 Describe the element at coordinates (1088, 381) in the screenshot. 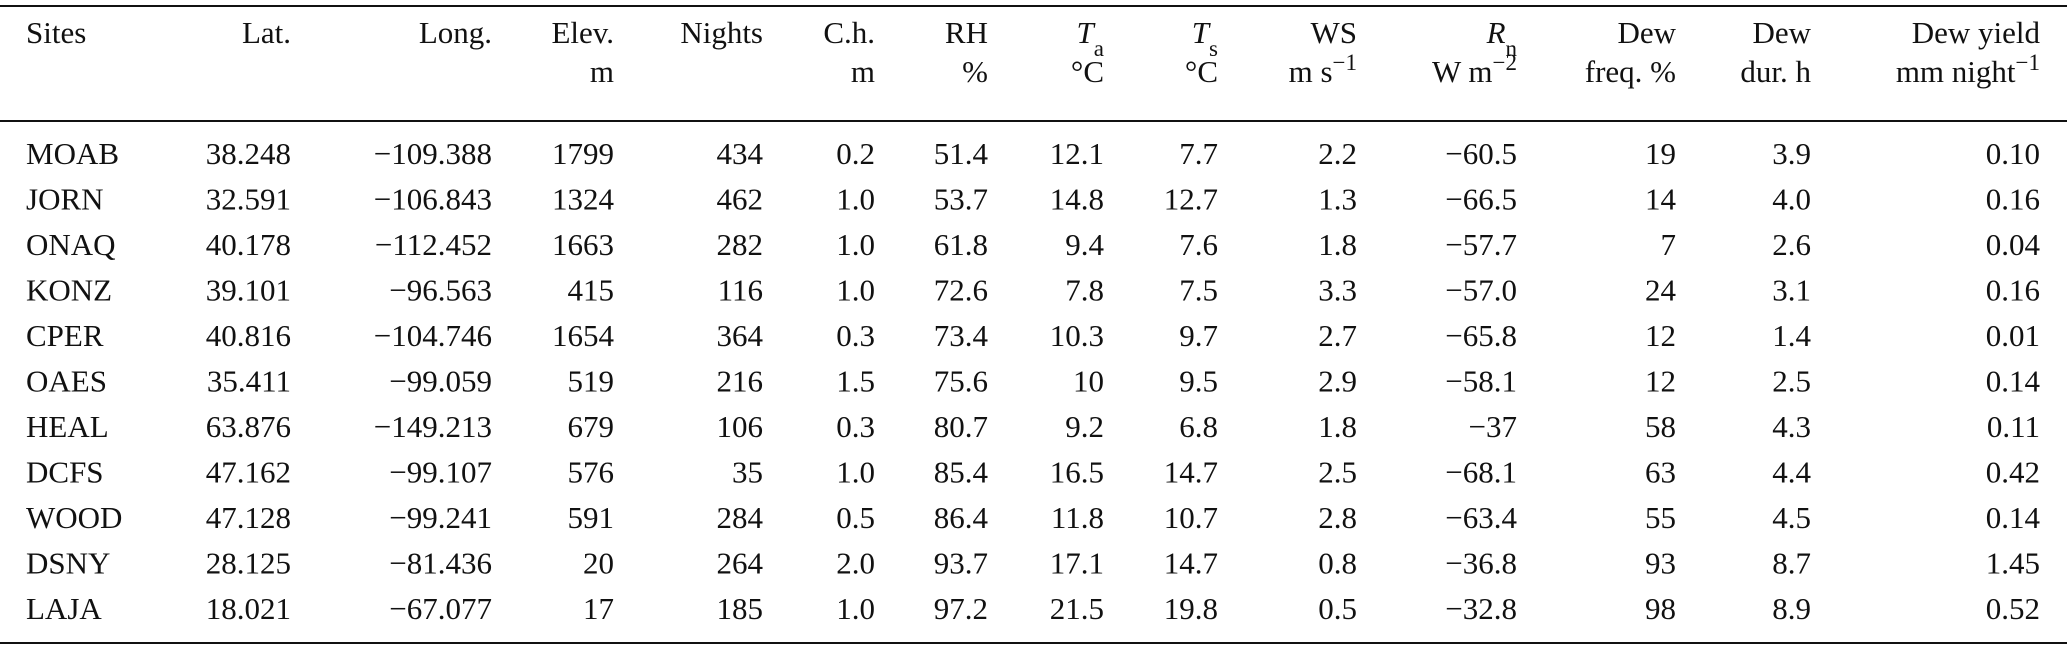

I see `table-cell: 10` at that location.